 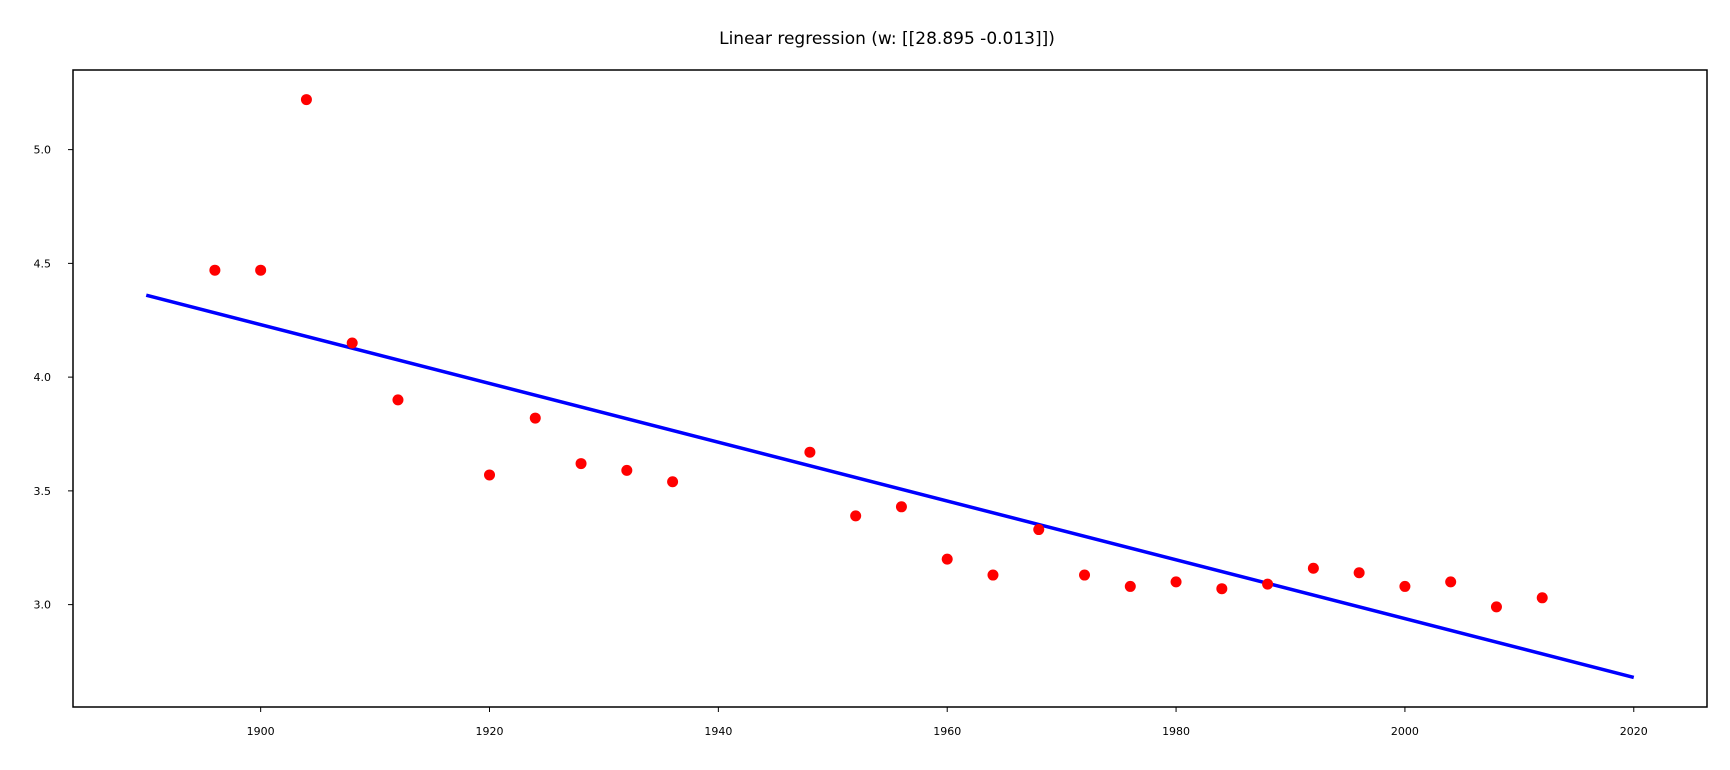 I want to click on x-tick-label: 1980, so click(x=1176, y=731).